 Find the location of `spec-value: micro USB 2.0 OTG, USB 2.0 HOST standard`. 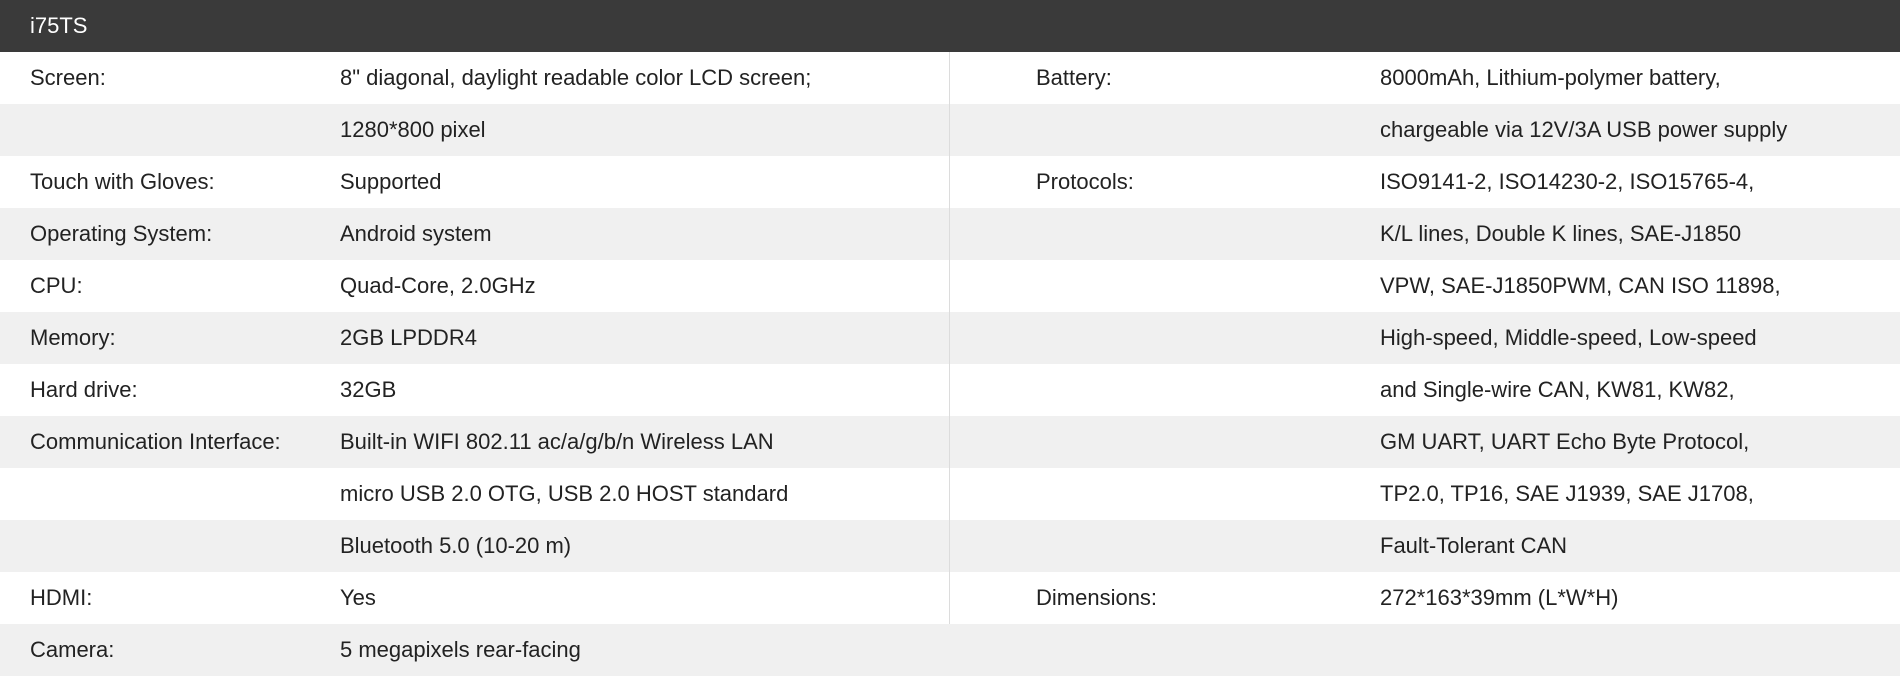

spec-value: micro USB 2.0 OTG, USB 2.0 HOST standard is located at coordinates (564, 493).